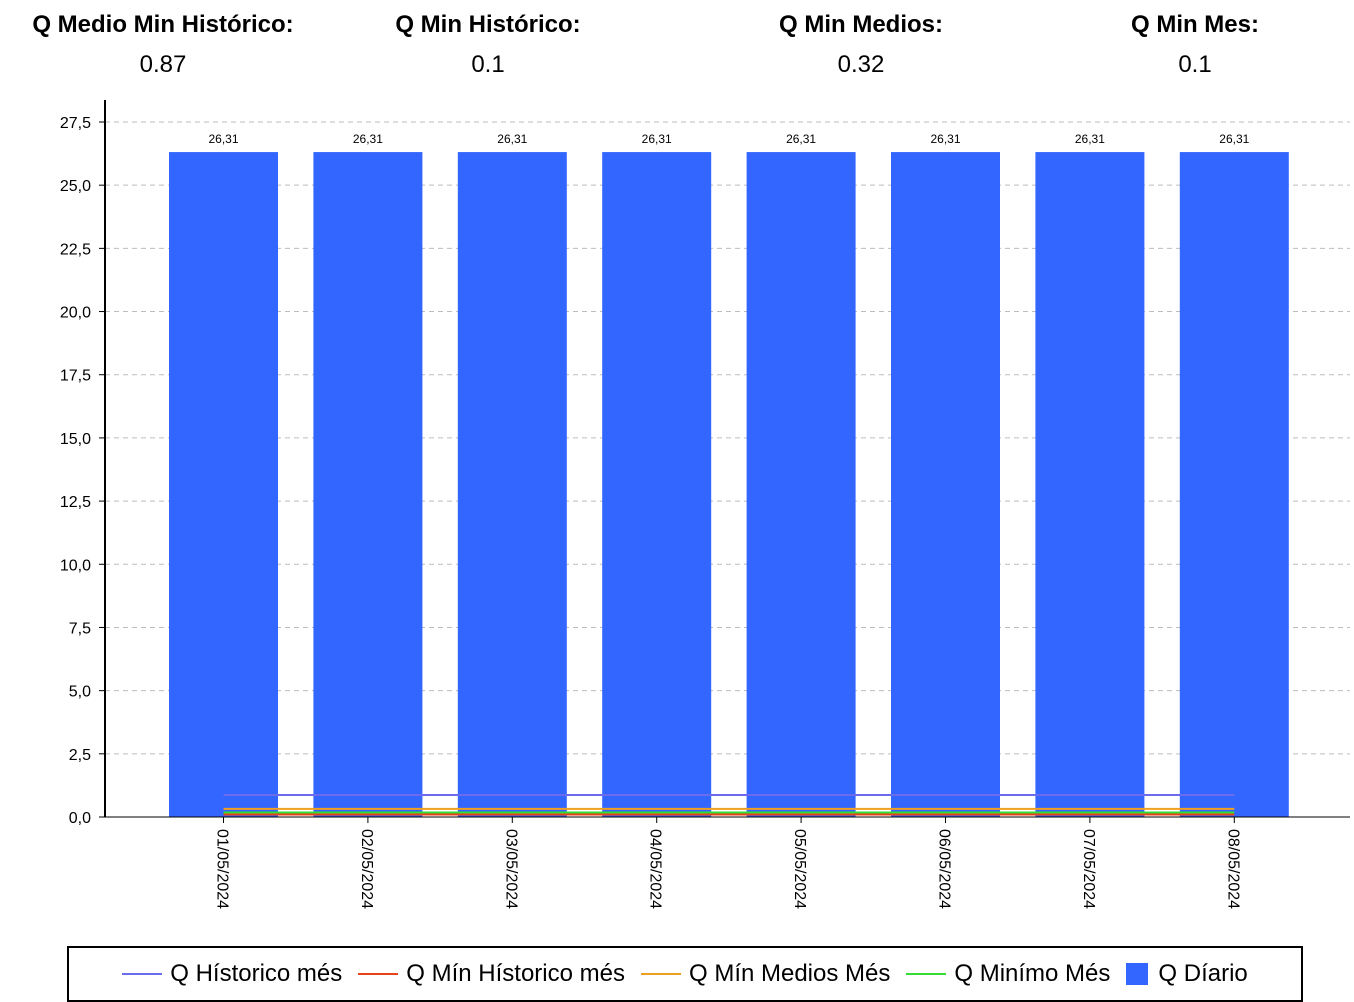 Image resolution: width=1354 pixels, height=1002 pixels. Describe the element at coordinates (861, 24) in the screenshot. I see `stat-label: Q Min Medios:` at that location.